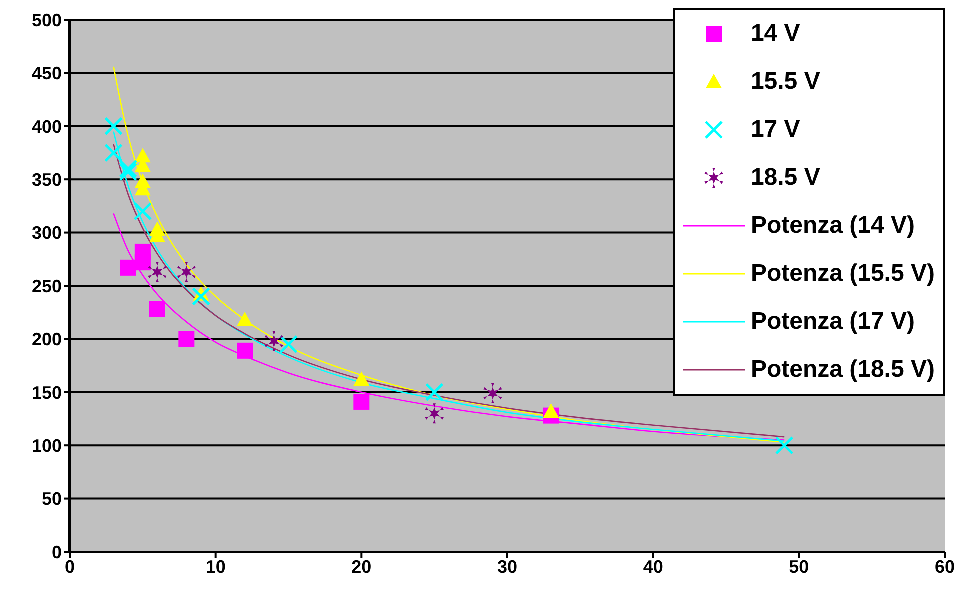 The width and height of the screenshot is (973, 601). What do you see at coordinates (362, 566) in the screenshot?
I see `x-tick-label: 20` at bounding box center [362, 566].